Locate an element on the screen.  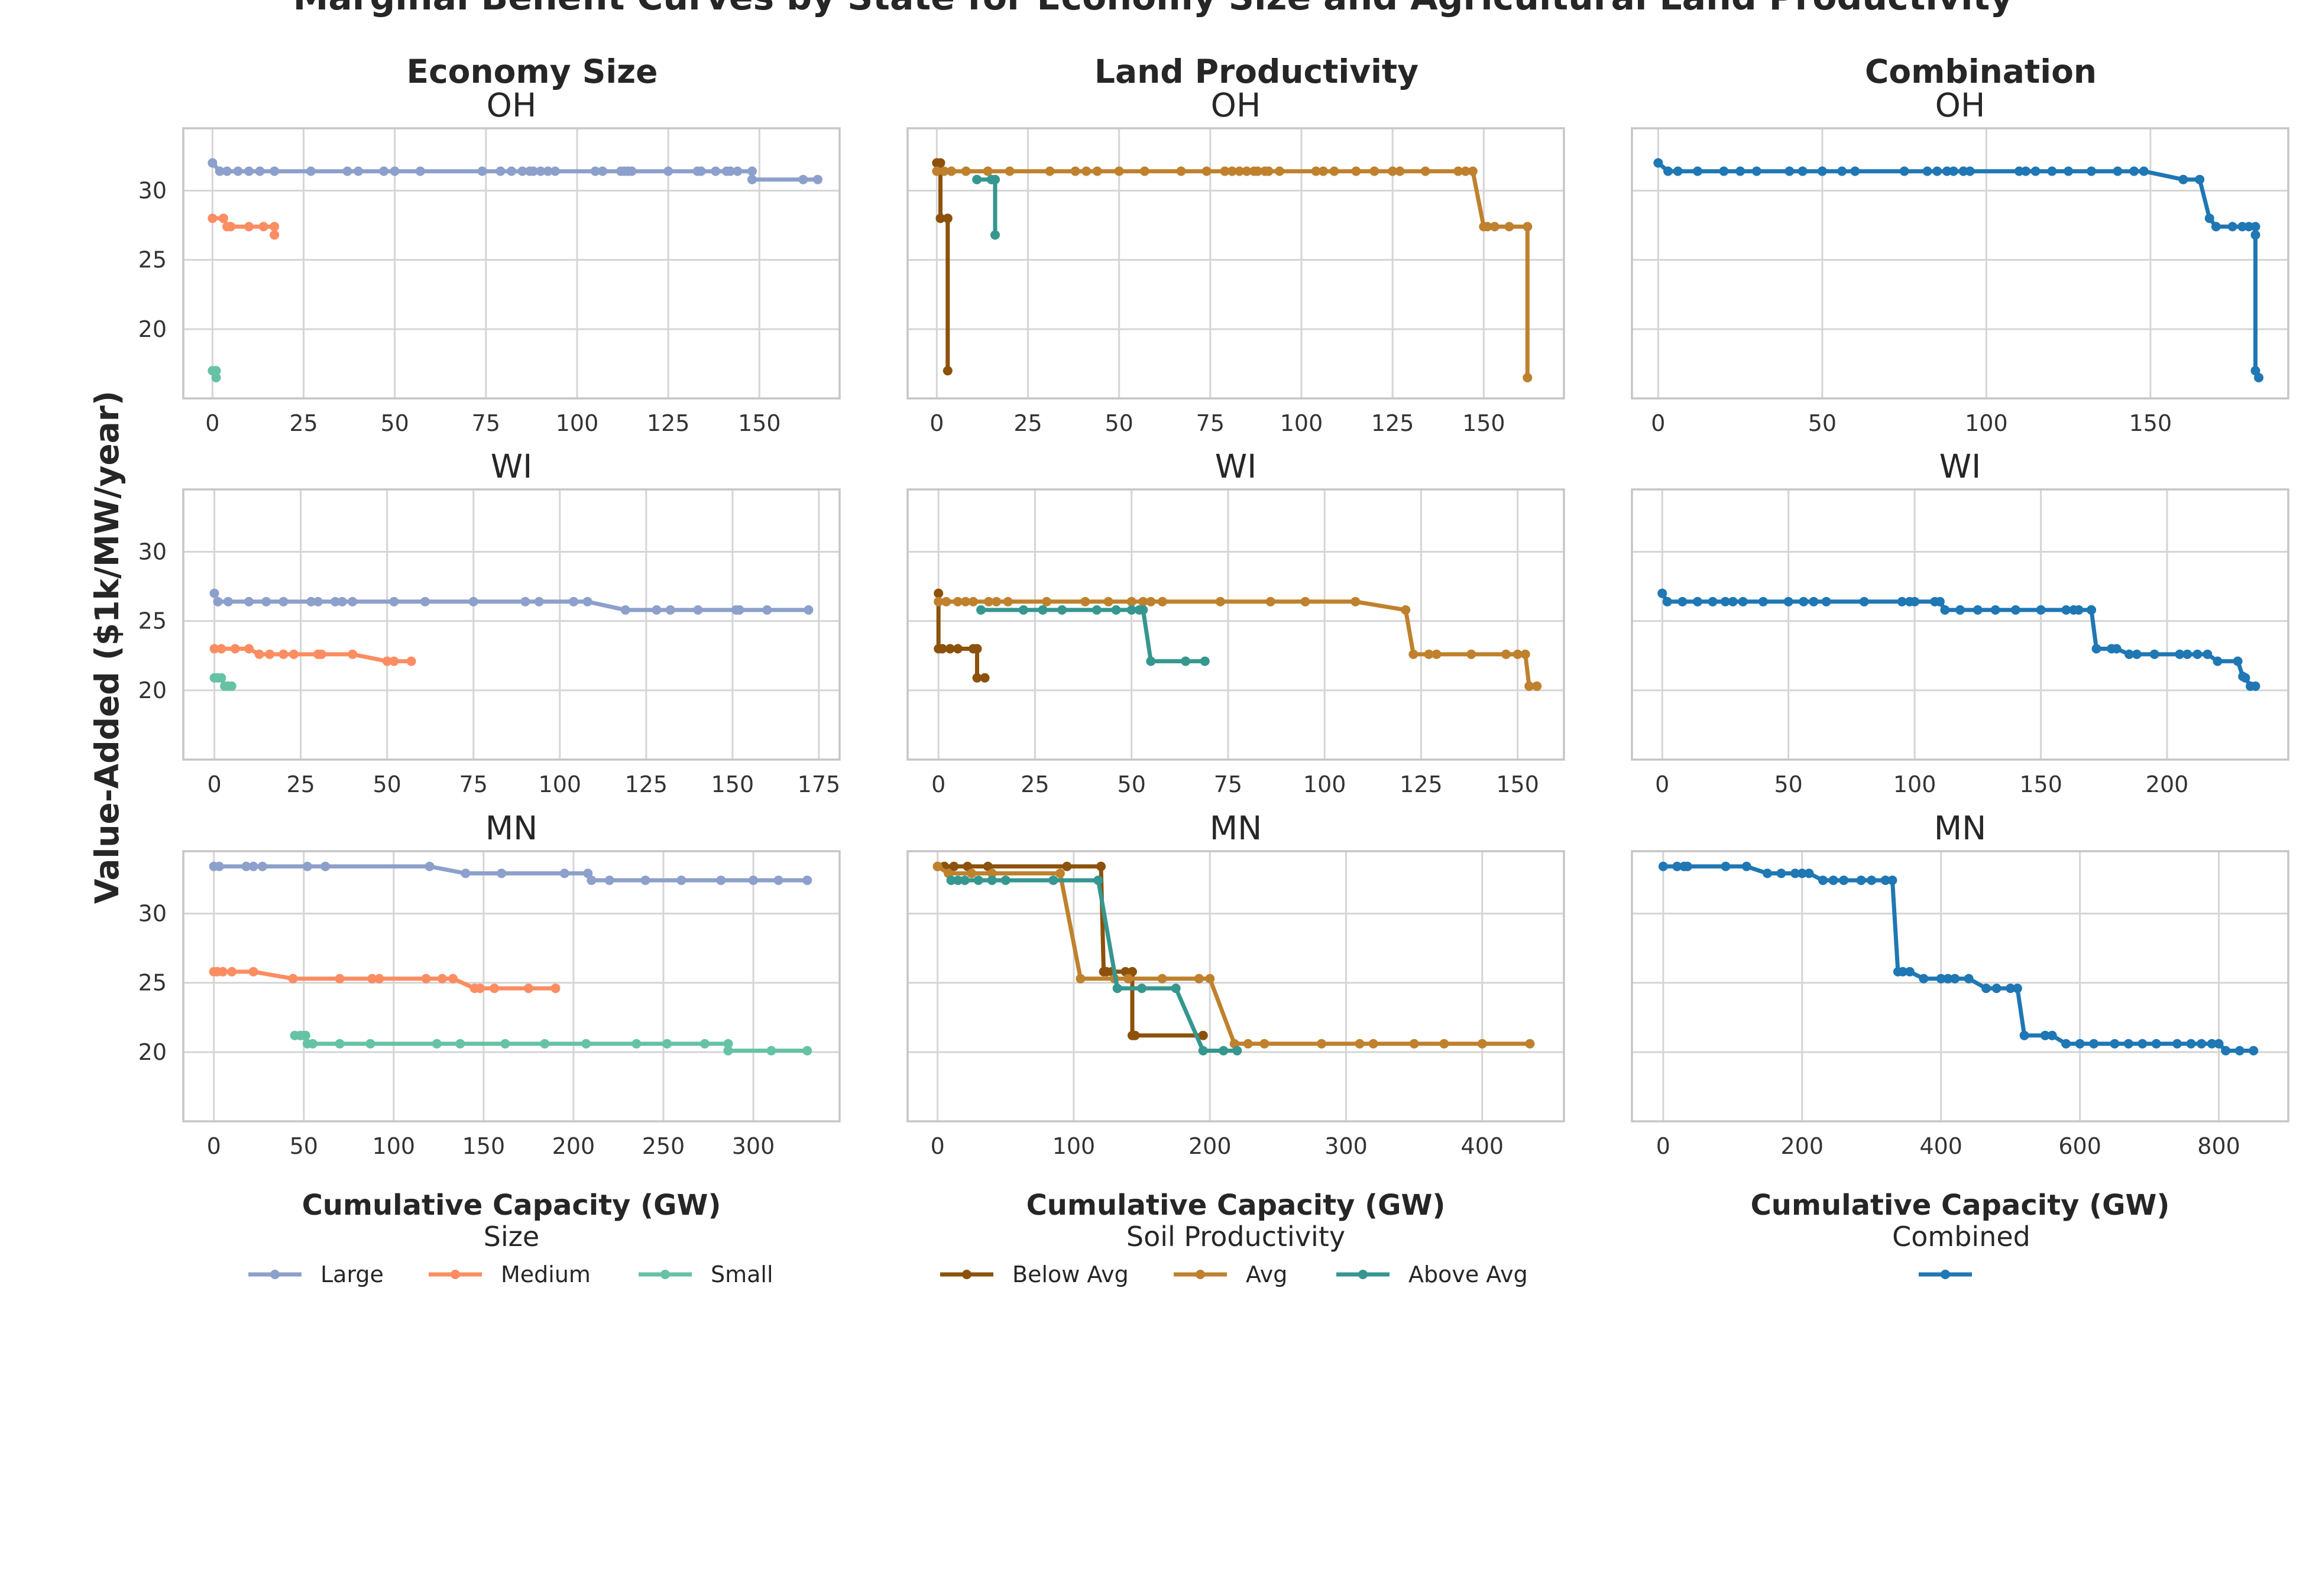
series-small is located at coordinates (214, 374).